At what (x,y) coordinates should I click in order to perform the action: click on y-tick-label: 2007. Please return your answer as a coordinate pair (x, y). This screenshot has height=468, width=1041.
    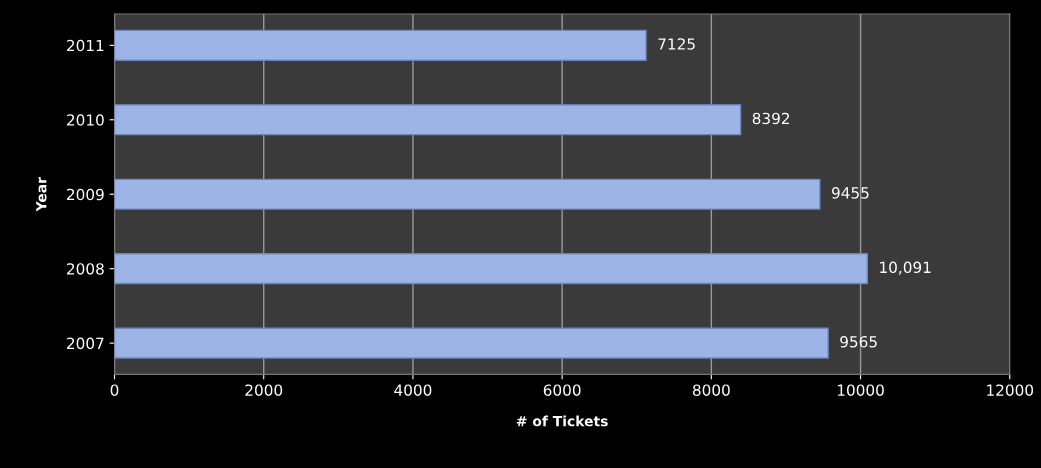
    Looking at the image, I should click on (85, 343).